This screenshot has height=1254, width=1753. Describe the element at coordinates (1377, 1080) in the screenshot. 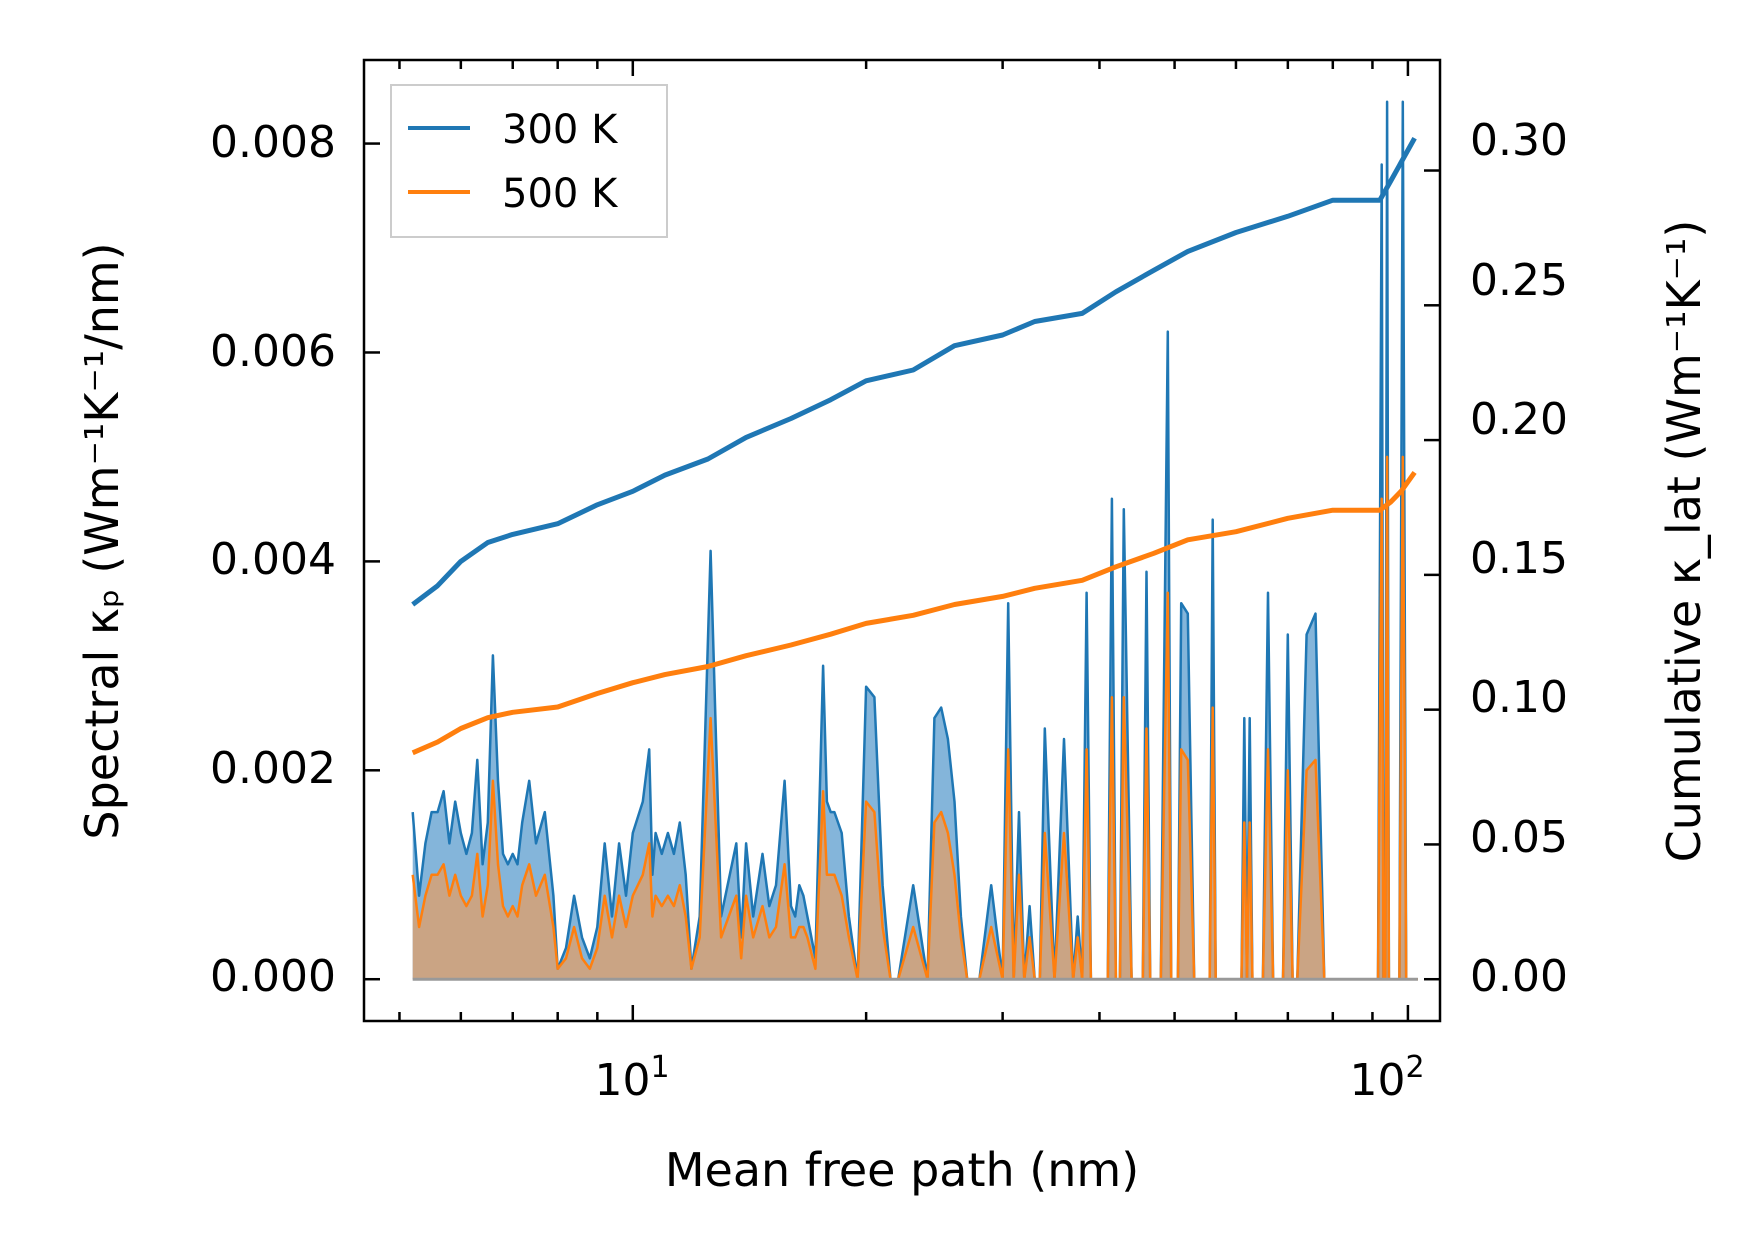

I see `x-tick-base-100: 10` at that location.